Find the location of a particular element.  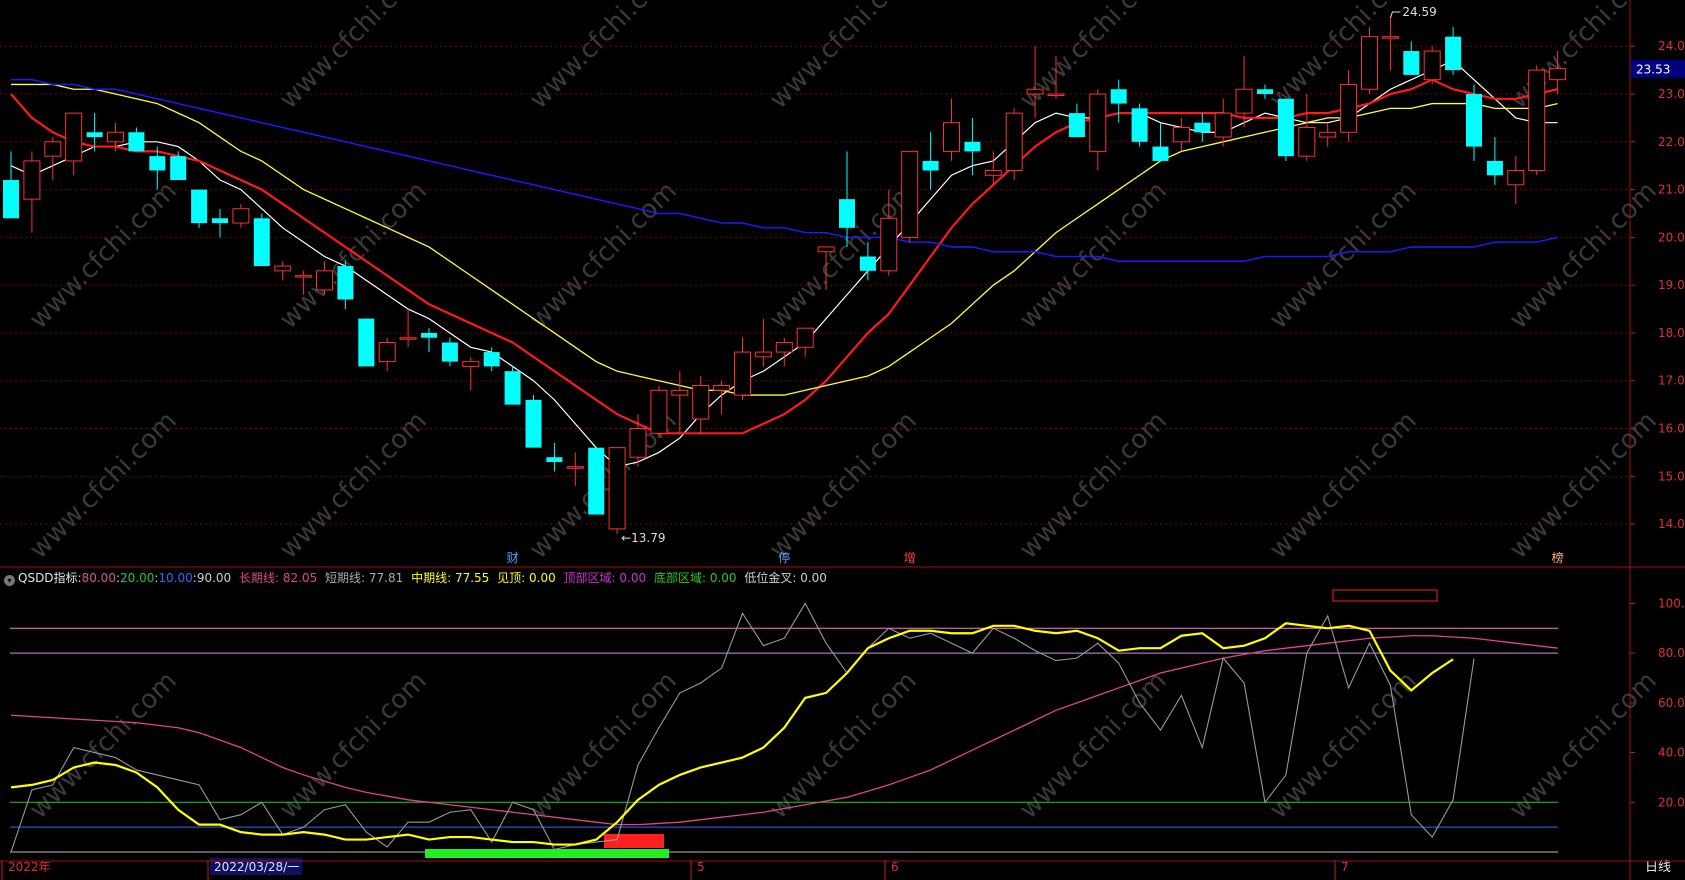

price-tick-label: 17.00 is located at coordinates (1671, 381).